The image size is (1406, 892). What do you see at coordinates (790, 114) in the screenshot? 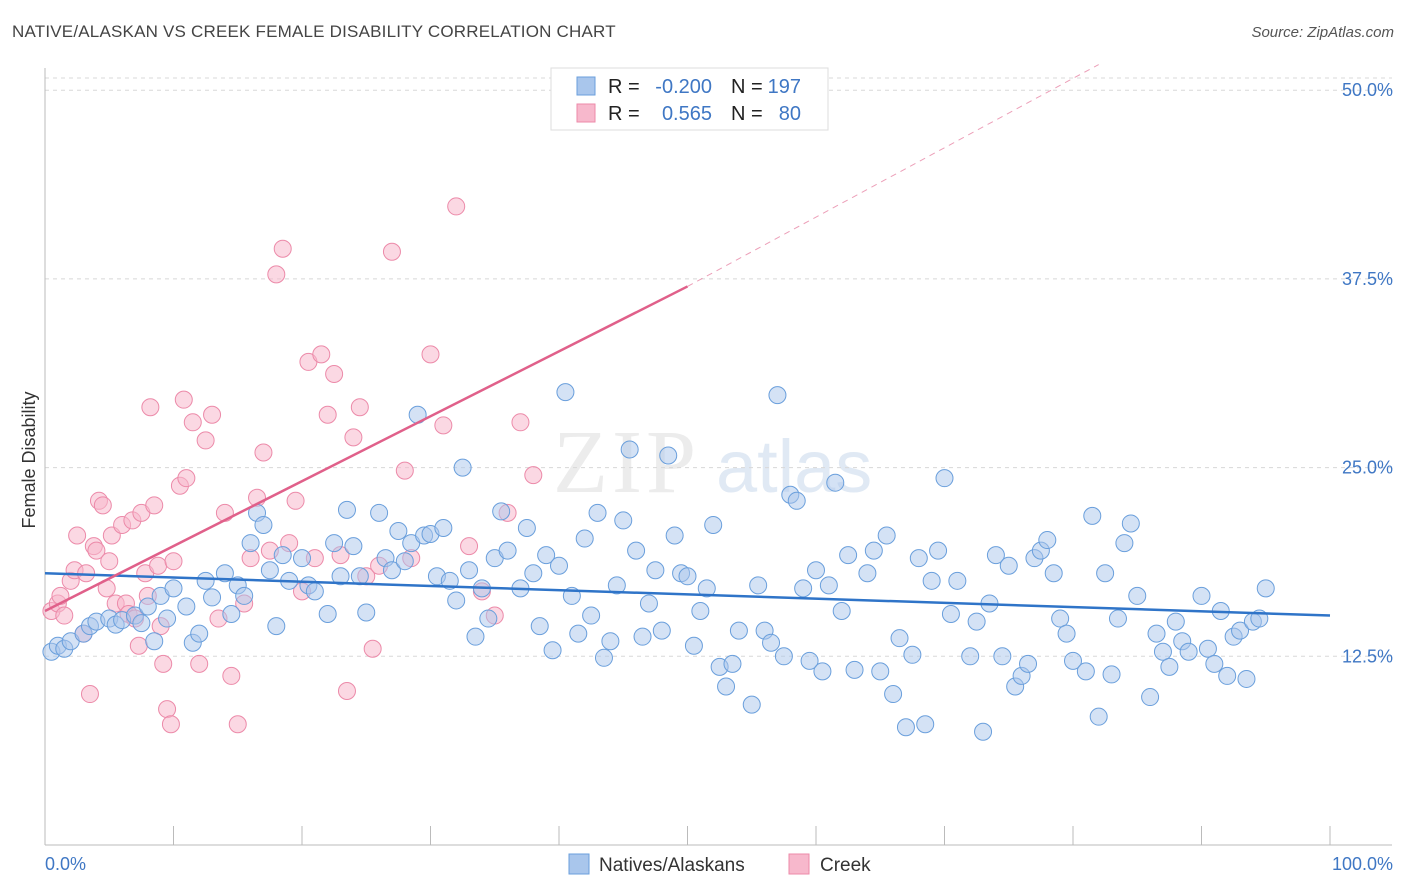
I see `legend-n-value-2: 80` at bounding box center [790, 114].